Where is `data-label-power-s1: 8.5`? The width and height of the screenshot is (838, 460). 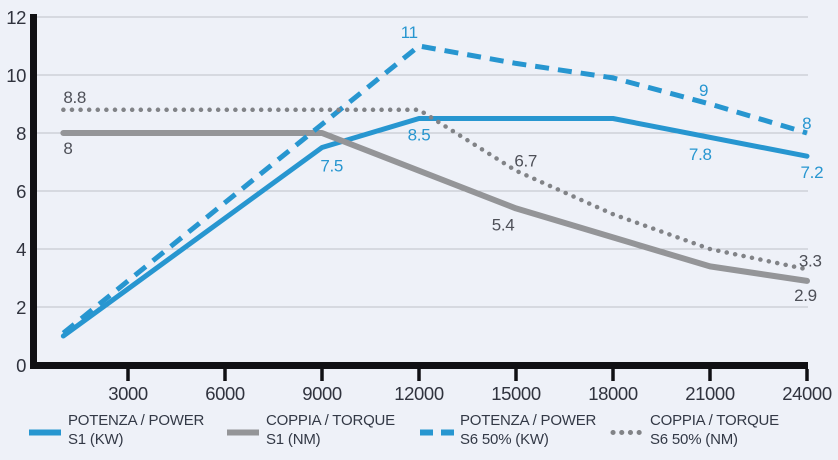
data-label-power-s1: 8.5 is located at coordinates (419, 135).